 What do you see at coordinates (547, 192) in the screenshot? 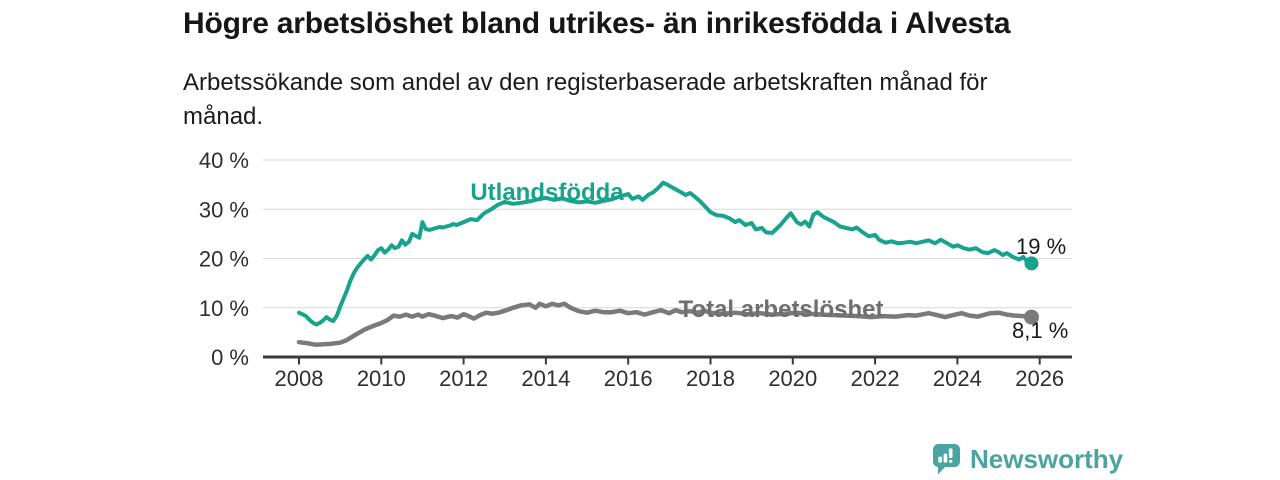
I see `series-label-utlandsfodda: Utlandsfödda` at bounding box center [547, 192].